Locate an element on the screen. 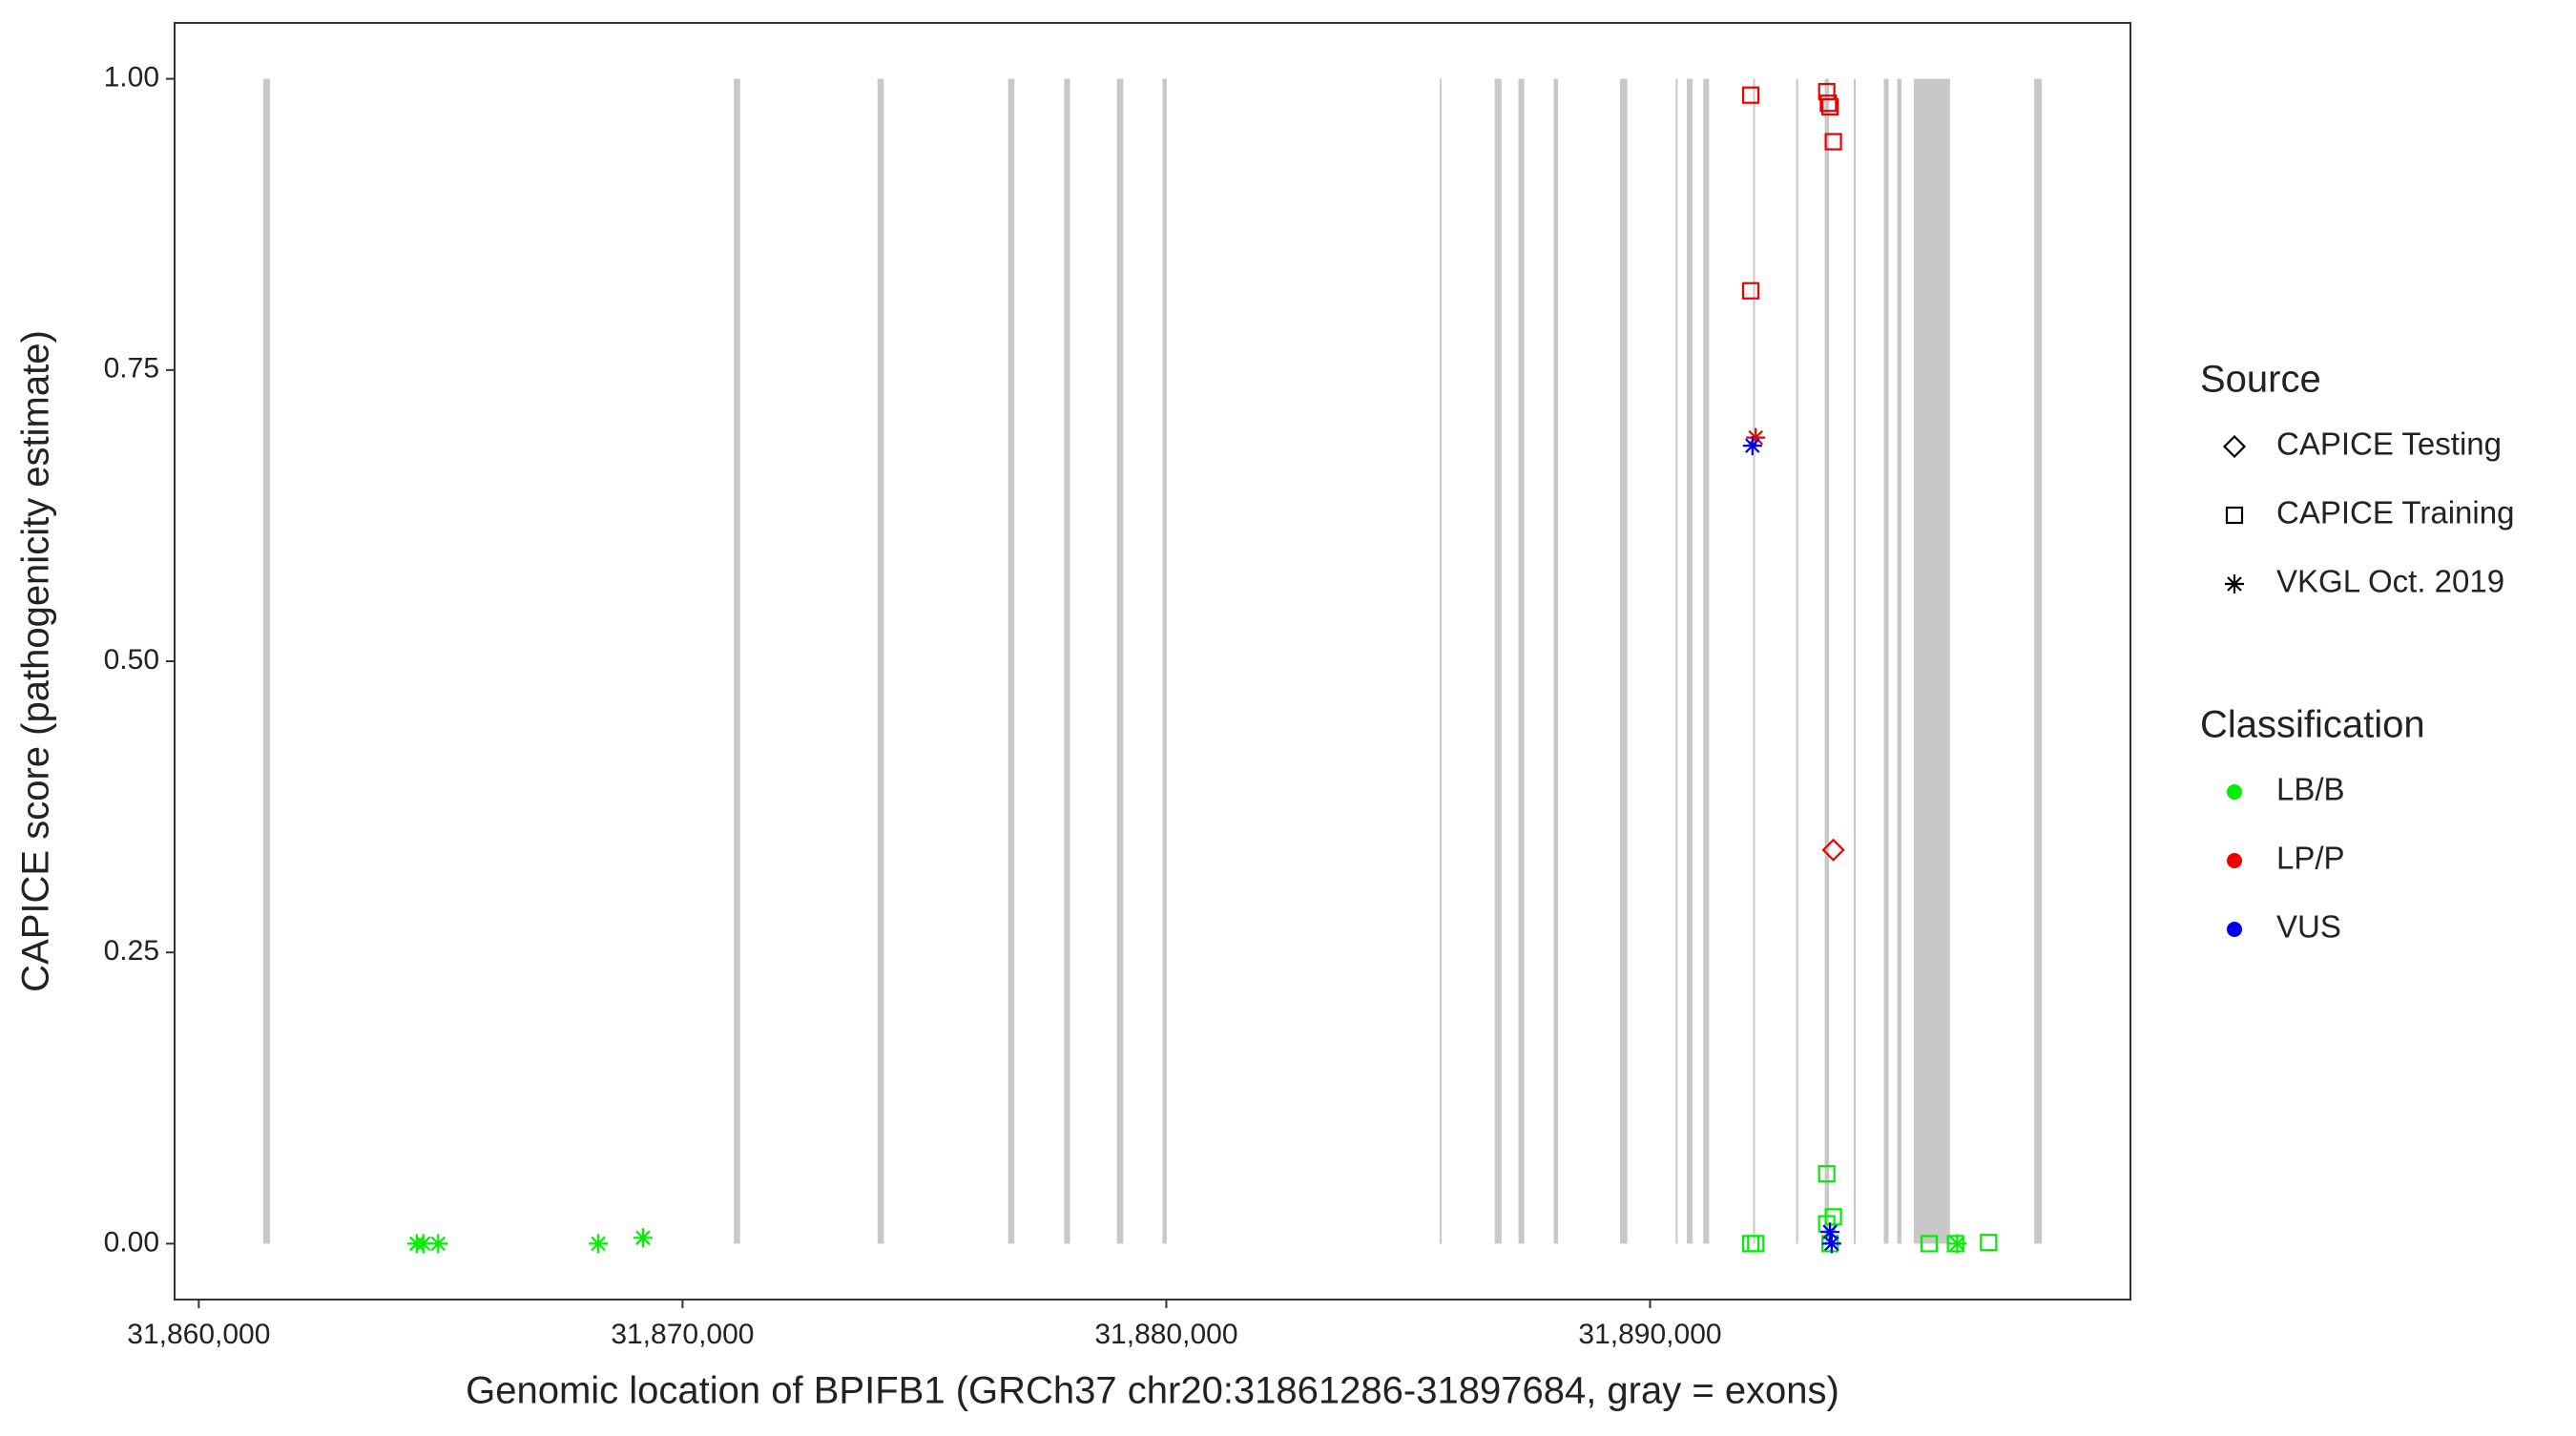 Image resolution: width=2576 pixels, height=1436 pixels. y-tick-label: 1.00 is located at coordinates (131, 78).